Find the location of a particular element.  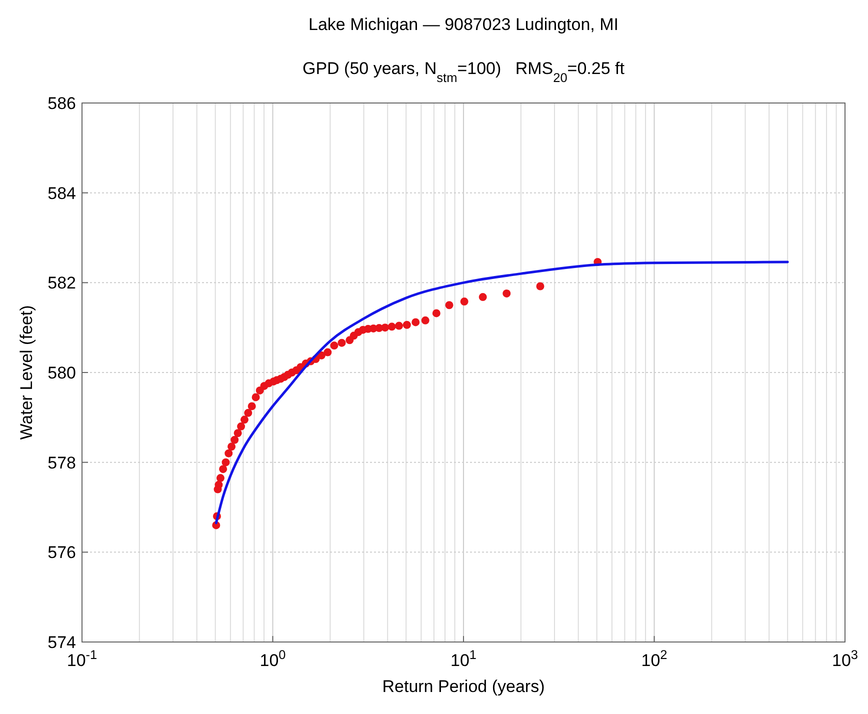

y-tick-label: 580 is located at coordinates (62, 373).